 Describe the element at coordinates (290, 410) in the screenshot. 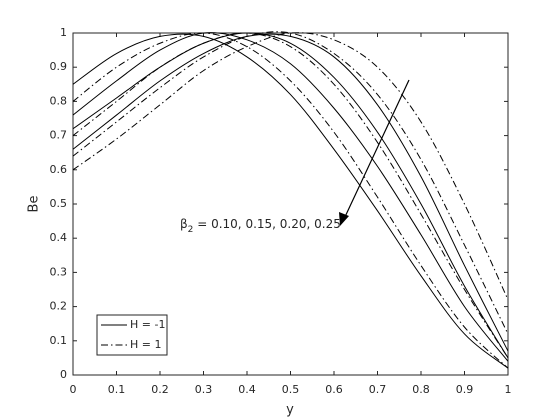

I see `x-axis-label: y` at that location.